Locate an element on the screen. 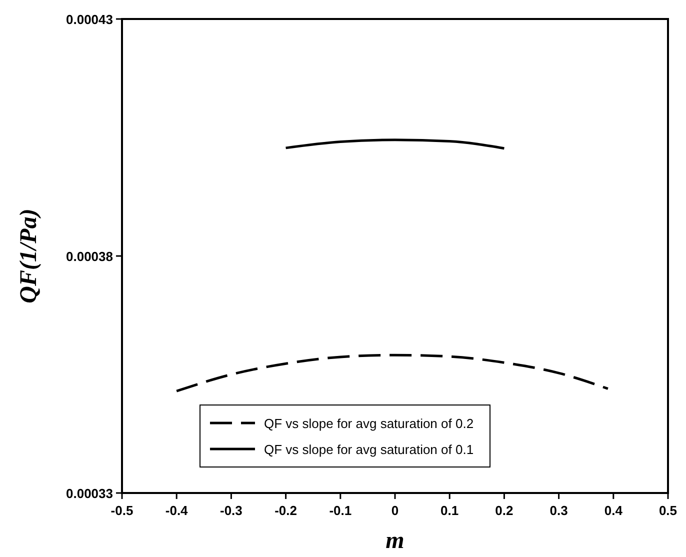 Image resolution: width=686 pixels, height=557 pixels. y-axis-title: QF(1/Pa) is located at coordinates (29, 256).